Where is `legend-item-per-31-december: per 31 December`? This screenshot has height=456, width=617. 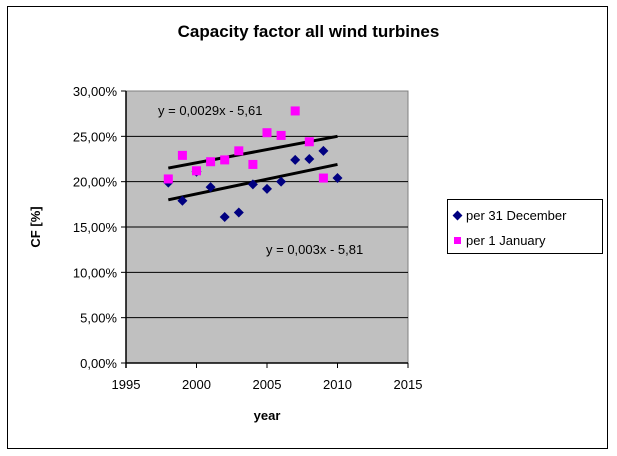 legend-item-per-31-december: per 31 December is located at coordinates (509, 215).